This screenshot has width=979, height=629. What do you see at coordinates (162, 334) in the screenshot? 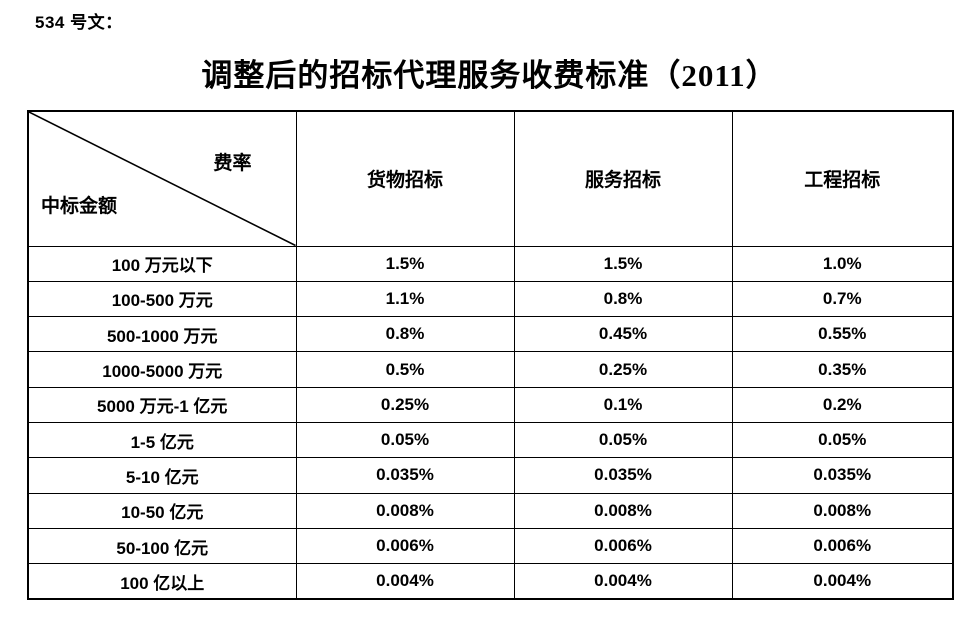
I see `row-label: 500-1000 万元` at bounding box center [162, 334].